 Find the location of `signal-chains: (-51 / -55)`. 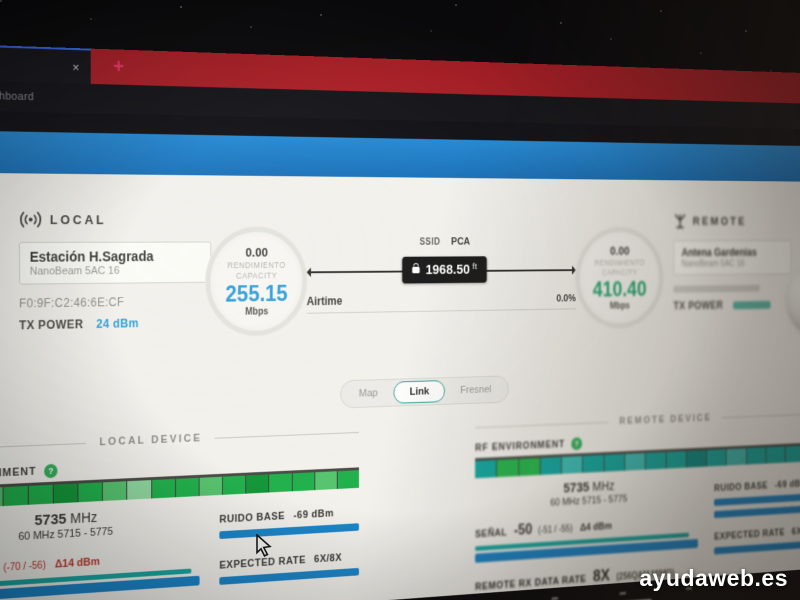

signal-chains: (-51 / -55) is located at coordinates (555, 530).